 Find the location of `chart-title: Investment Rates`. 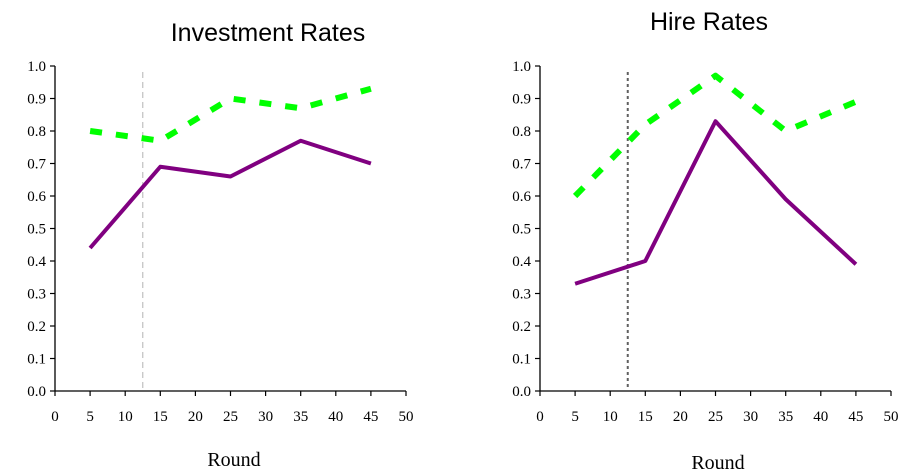

chart-title: Investment Rates is located at coordinates (268, 33).